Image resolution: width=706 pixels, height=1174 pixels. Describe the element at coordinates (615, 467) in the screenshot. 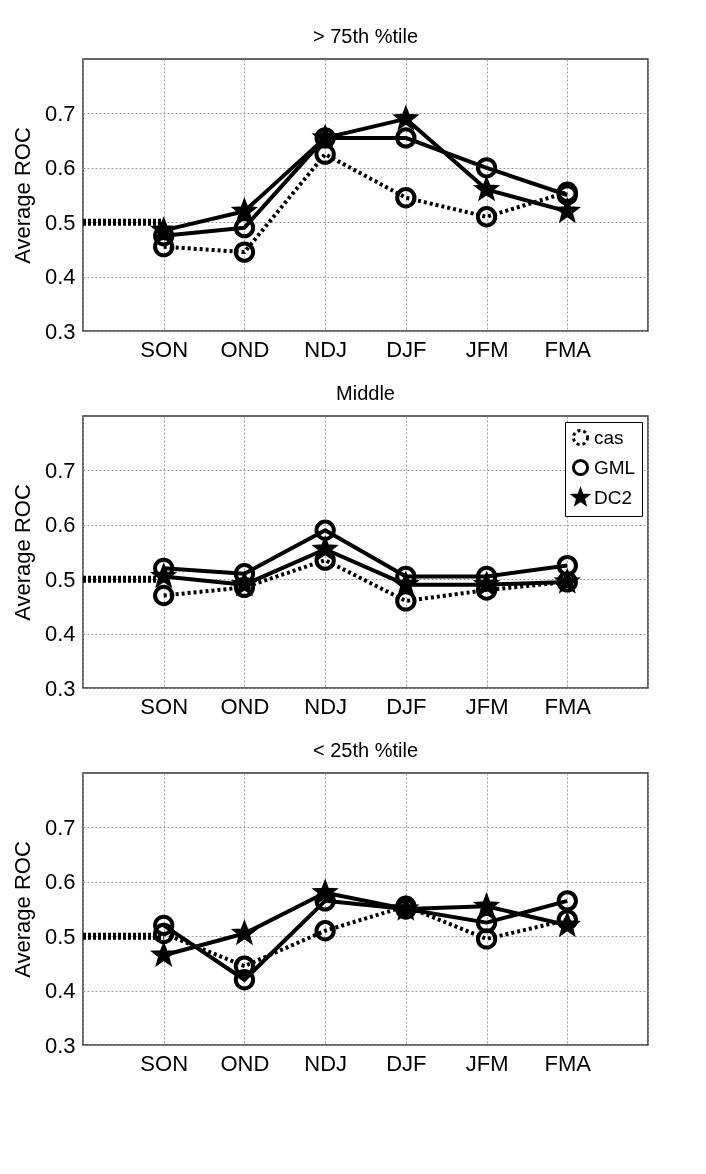

I see `legend-label: GML` at that location.